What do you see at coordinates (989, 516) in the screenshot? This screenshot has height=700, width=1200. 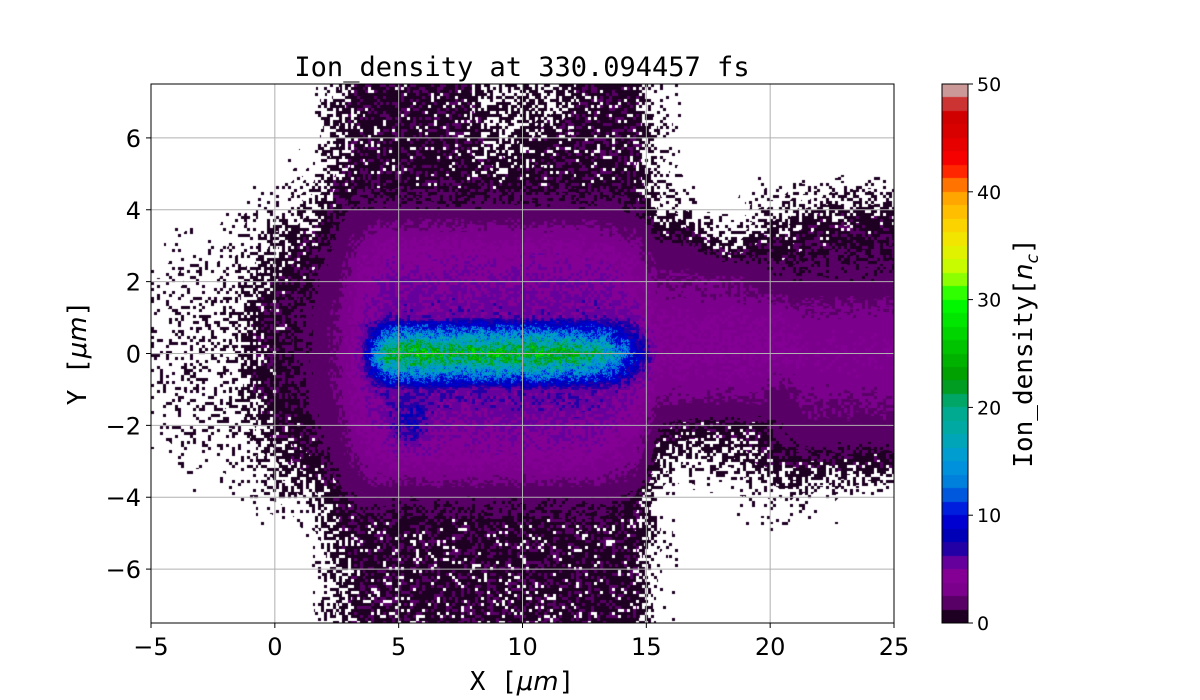 I see `colorbar-tick-label: 10` at bounding box center [989, 516].